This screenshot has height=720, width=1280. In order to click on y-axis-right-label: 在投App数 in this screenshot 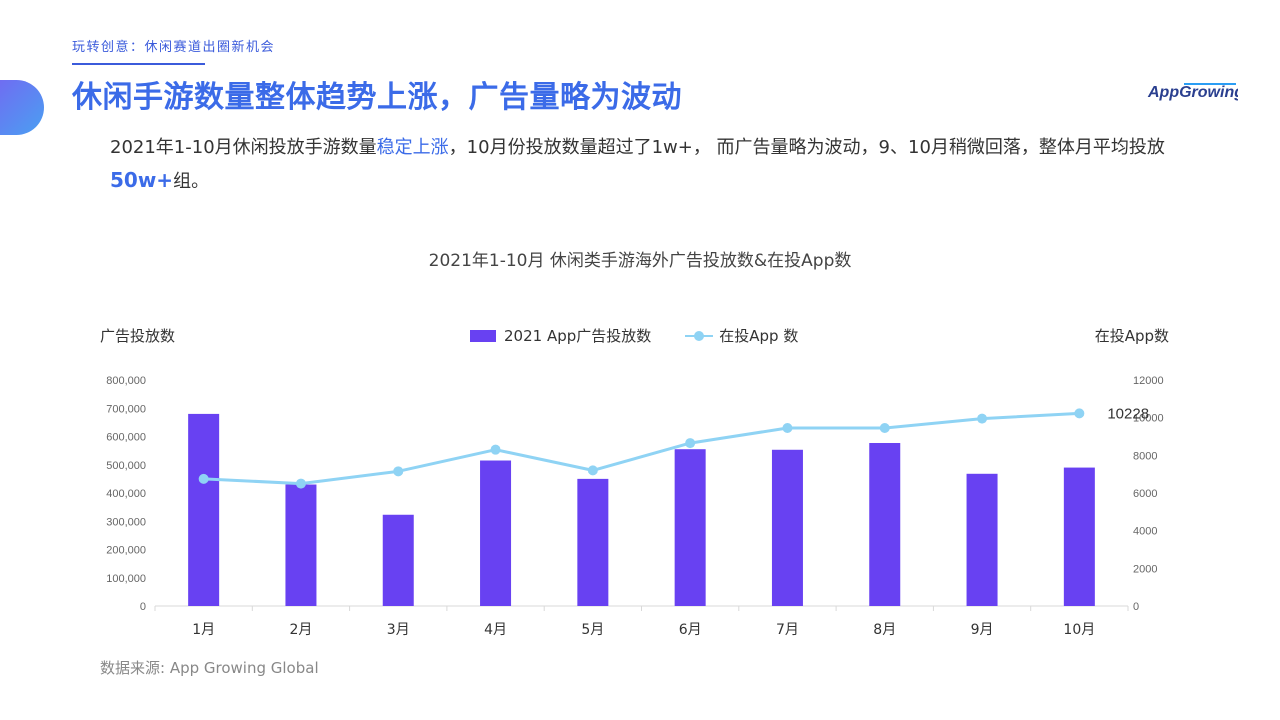, I will do `click(1131, 336)`.